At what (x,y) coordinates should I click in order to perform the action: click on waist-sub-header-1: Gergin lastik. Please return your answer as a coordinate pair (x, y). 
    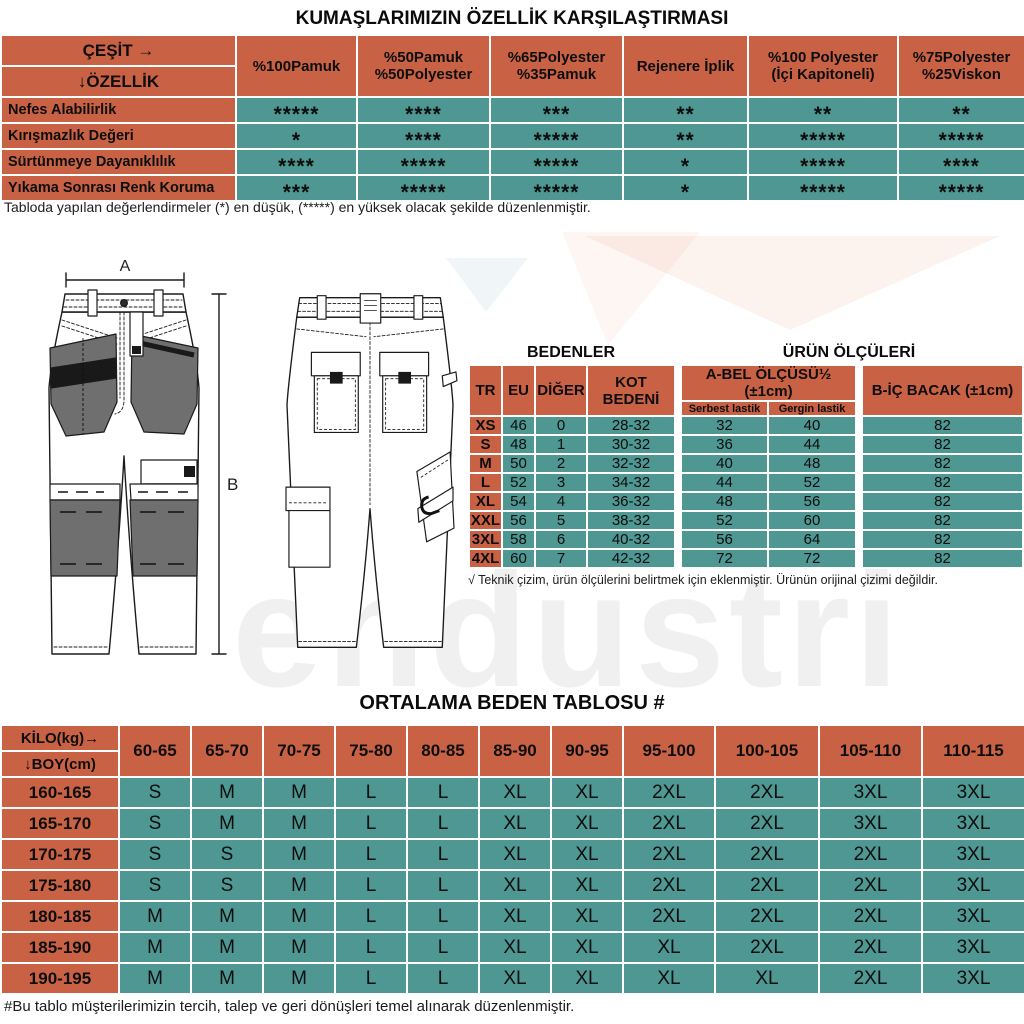
    Looking at the image, I should click on (812, 408).